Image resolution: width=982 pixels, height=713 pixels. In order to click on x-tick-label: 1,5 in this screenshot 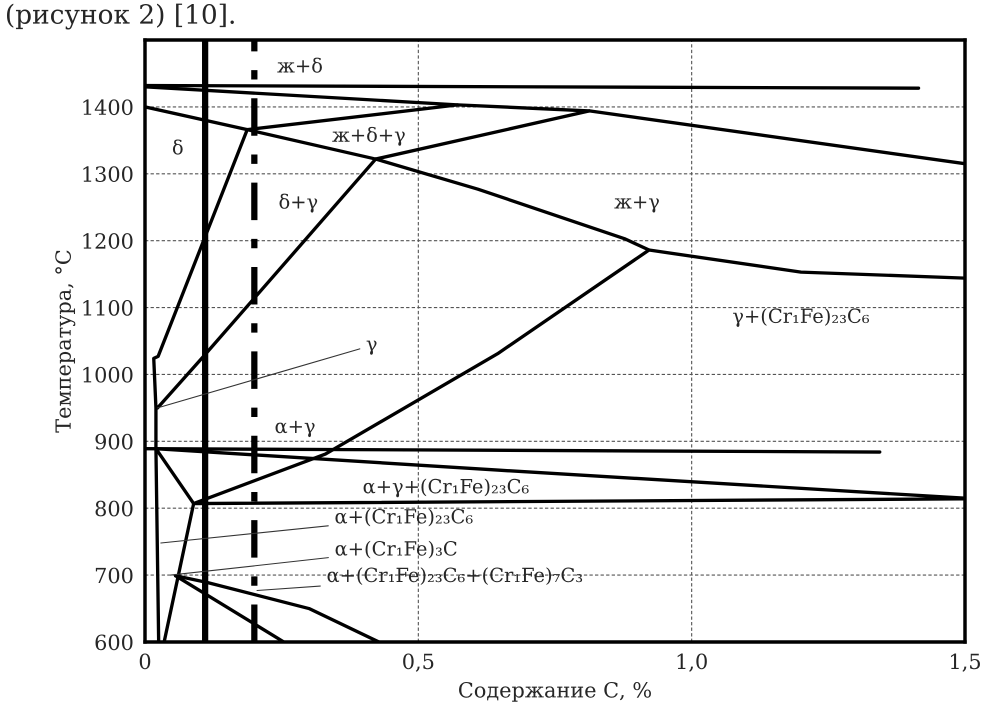, I will do `click(965, 662)`.